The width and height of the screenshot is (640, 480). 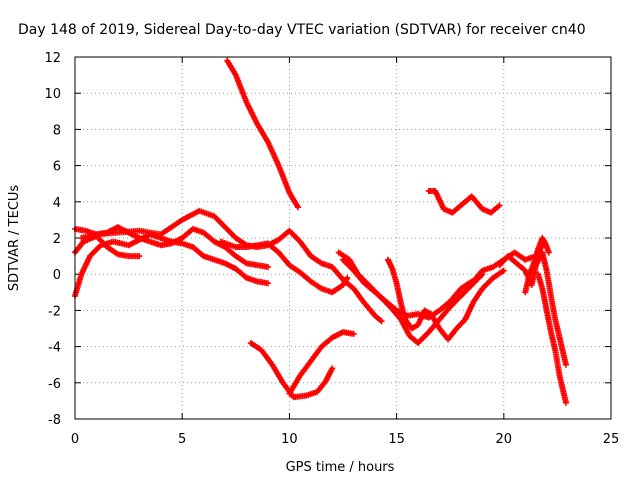 What do you see at coordinates (54, 420) in the screenshot?
I see `y-tick-label: -8` at bounding box center [54, 420].